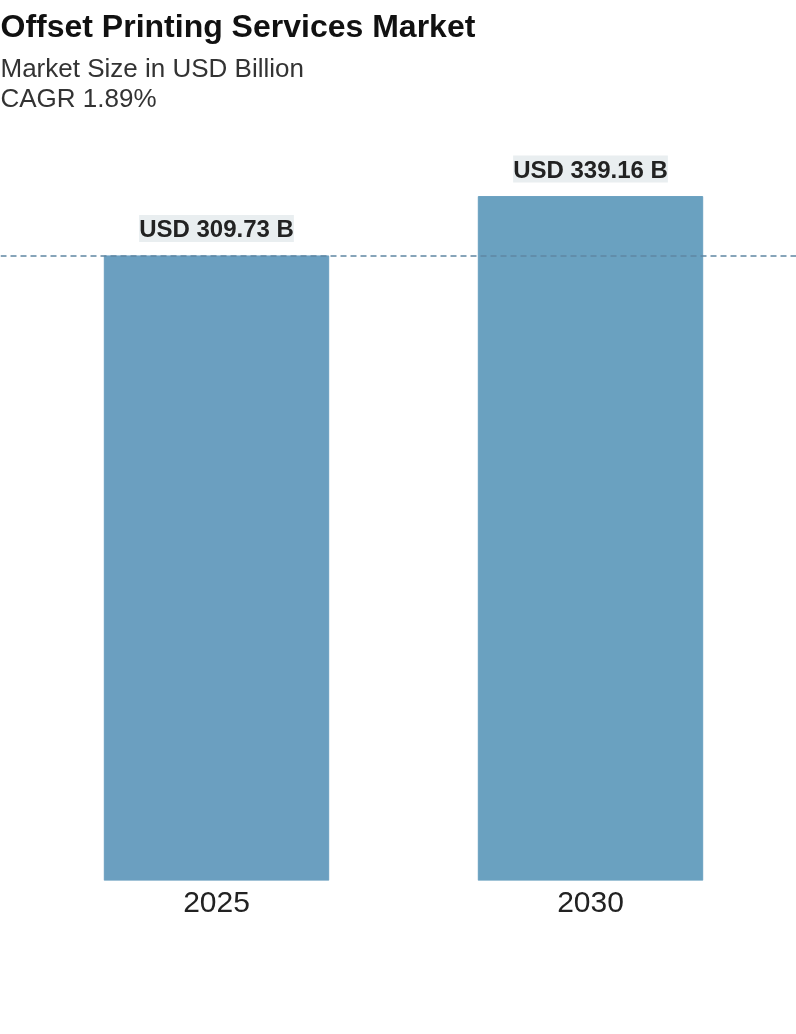 The width and height of the screenshot is (796, 1034). I want to click on chart-subtitle: Market Size in USD Billion CAGR 1.89%, so click(152, 82).